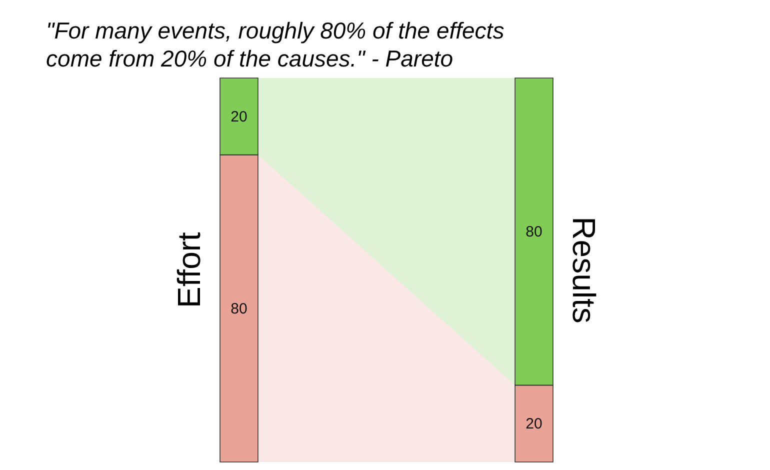  I want to click on x-tick-label: Effort, so click(189, 270).